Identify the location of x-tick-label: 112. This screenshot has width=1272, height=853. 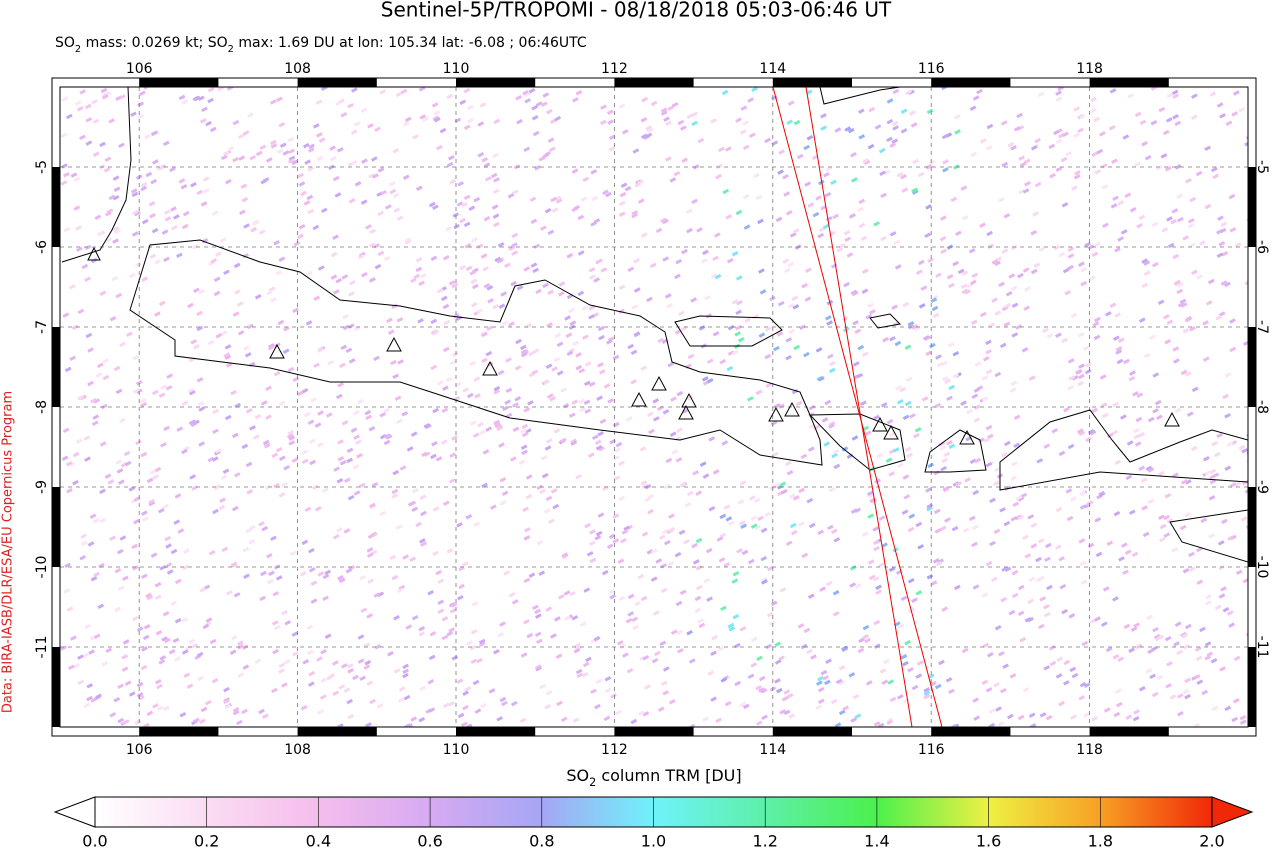
(614, 750).